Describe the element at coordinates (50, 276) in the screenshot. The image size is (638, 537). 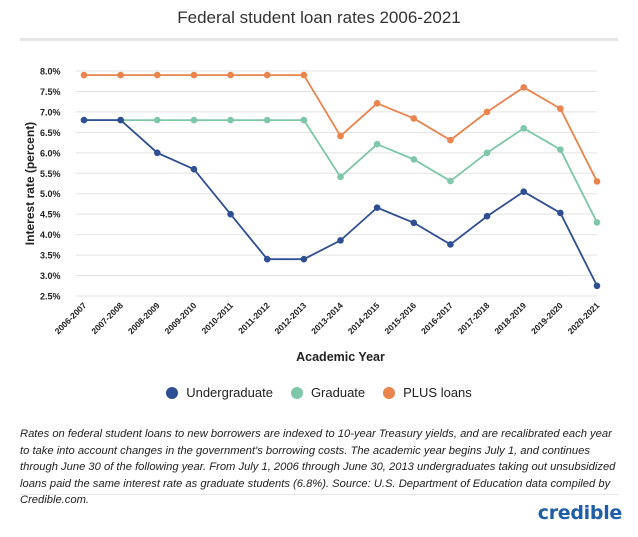
I see `y-tick-label: 3.0%` at that location.